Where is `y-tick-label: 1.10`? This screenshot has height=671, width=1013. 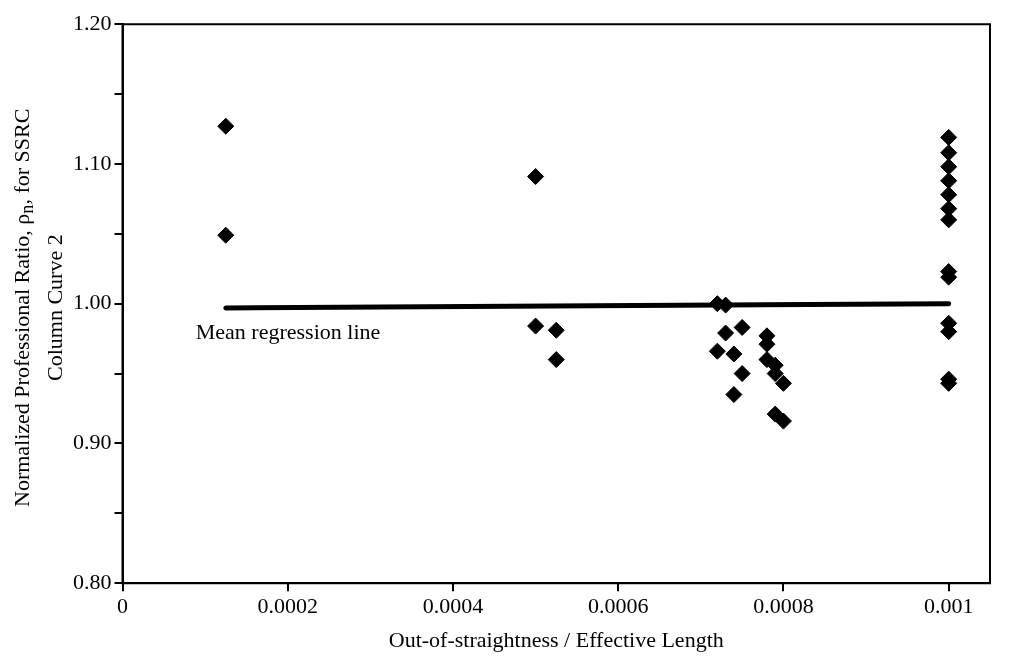
y-tick-label: 1.10 is located at coordinates (92, 162).